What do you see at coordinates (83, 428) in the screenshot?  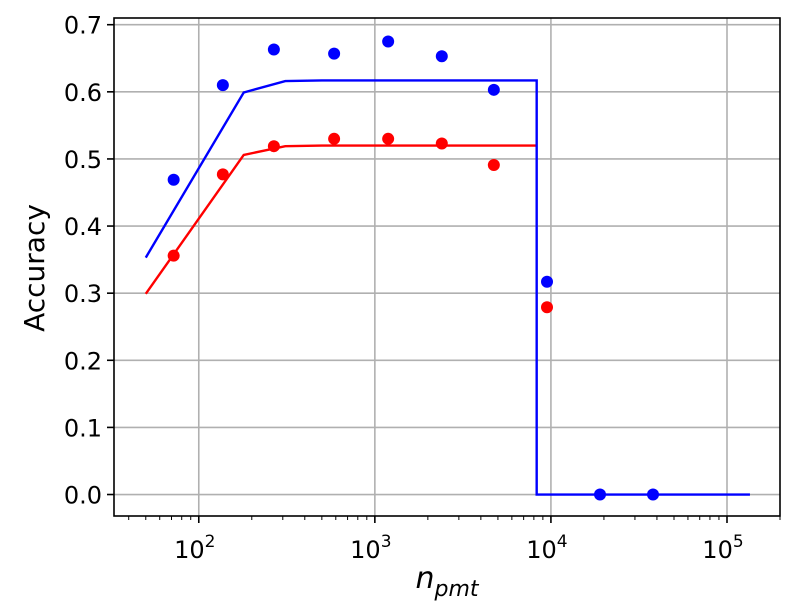 I see `y-tick-label: 0.1` at bounding box center [83, 428].